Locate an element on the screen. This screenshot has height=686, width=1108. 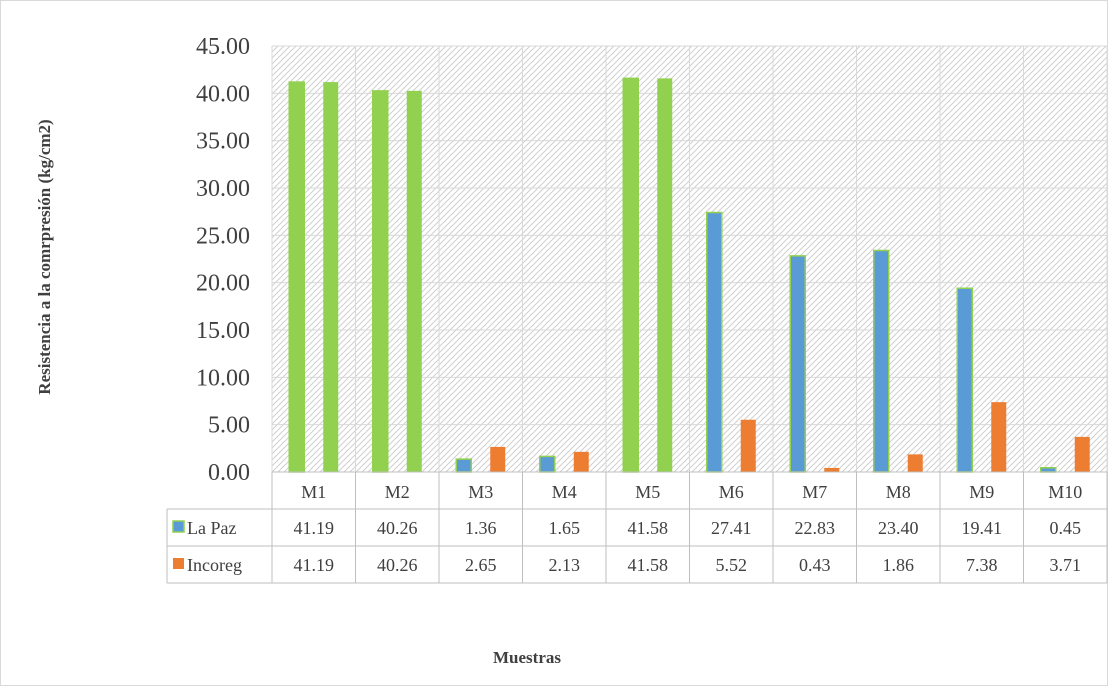
x-tick-label: M10 is located at coordinates (1065, 492).